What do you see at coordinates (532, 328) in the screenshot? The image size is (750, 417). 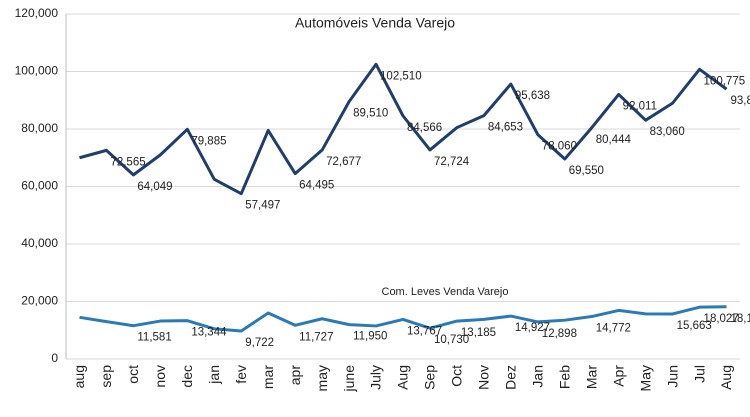 I see `data-label: 14,927` at bounding box center [532, 328].